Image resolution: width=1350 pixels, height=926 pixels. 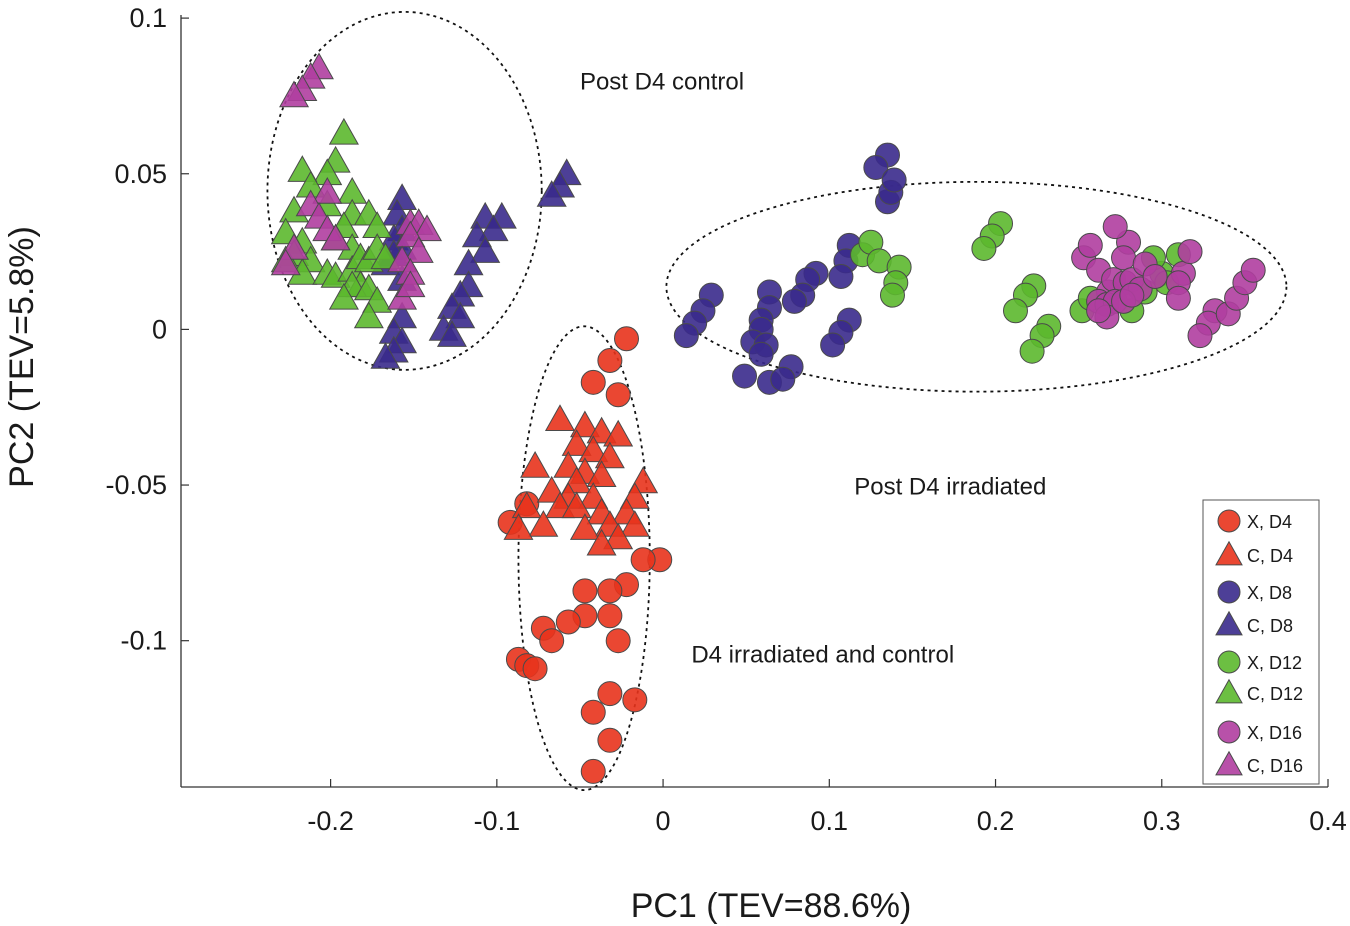 I want to click on series-c-d4, so click(x=581, y=480).